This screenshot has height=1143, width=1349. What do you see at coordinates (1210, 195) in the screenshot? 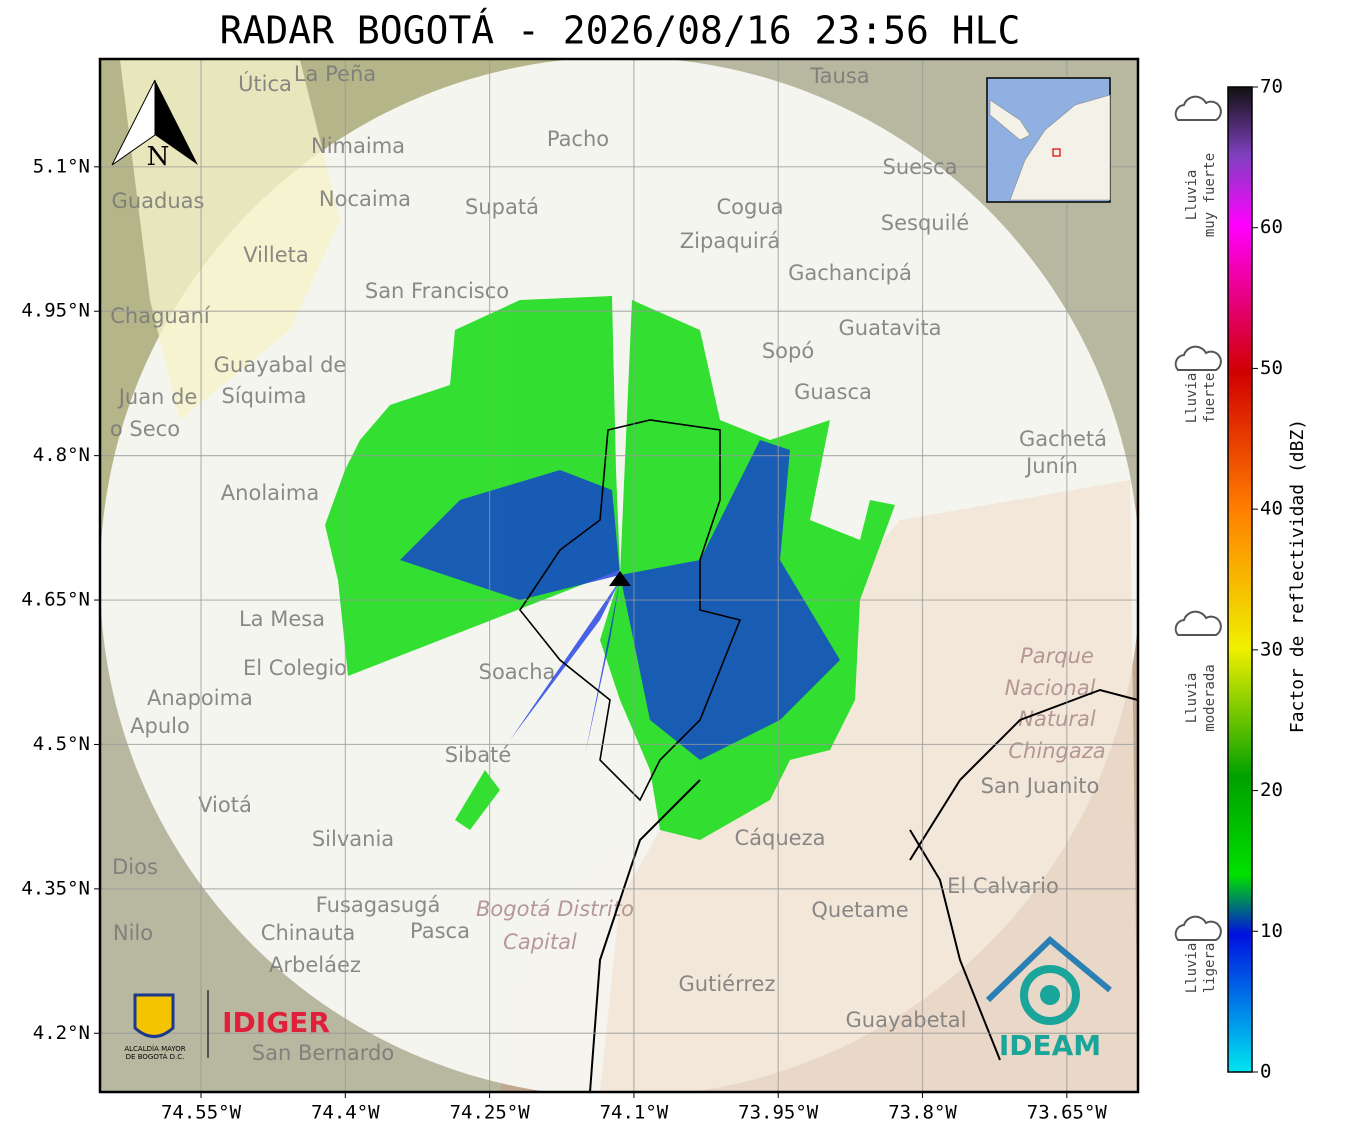
I see `category-label: muy fuerte` at bounding box center [1210, 195].